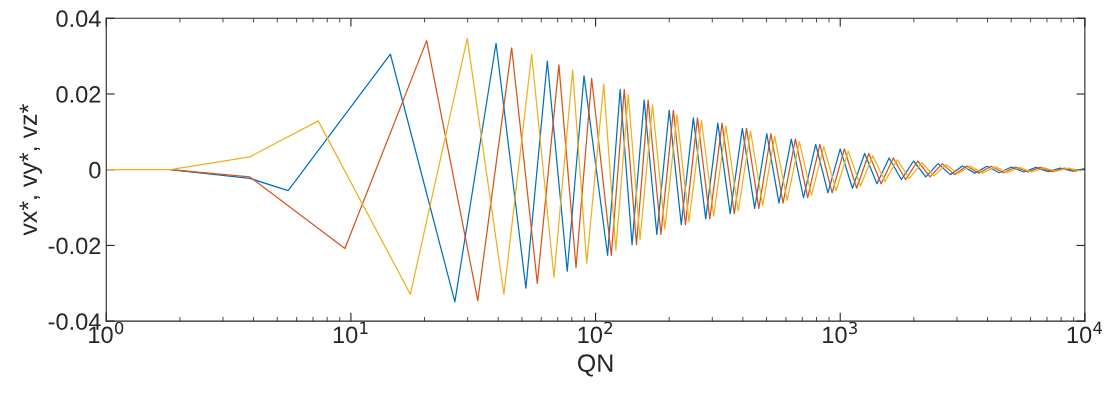  I want to click on x-tick-label: 10$^{3}$, so click(840, 332).